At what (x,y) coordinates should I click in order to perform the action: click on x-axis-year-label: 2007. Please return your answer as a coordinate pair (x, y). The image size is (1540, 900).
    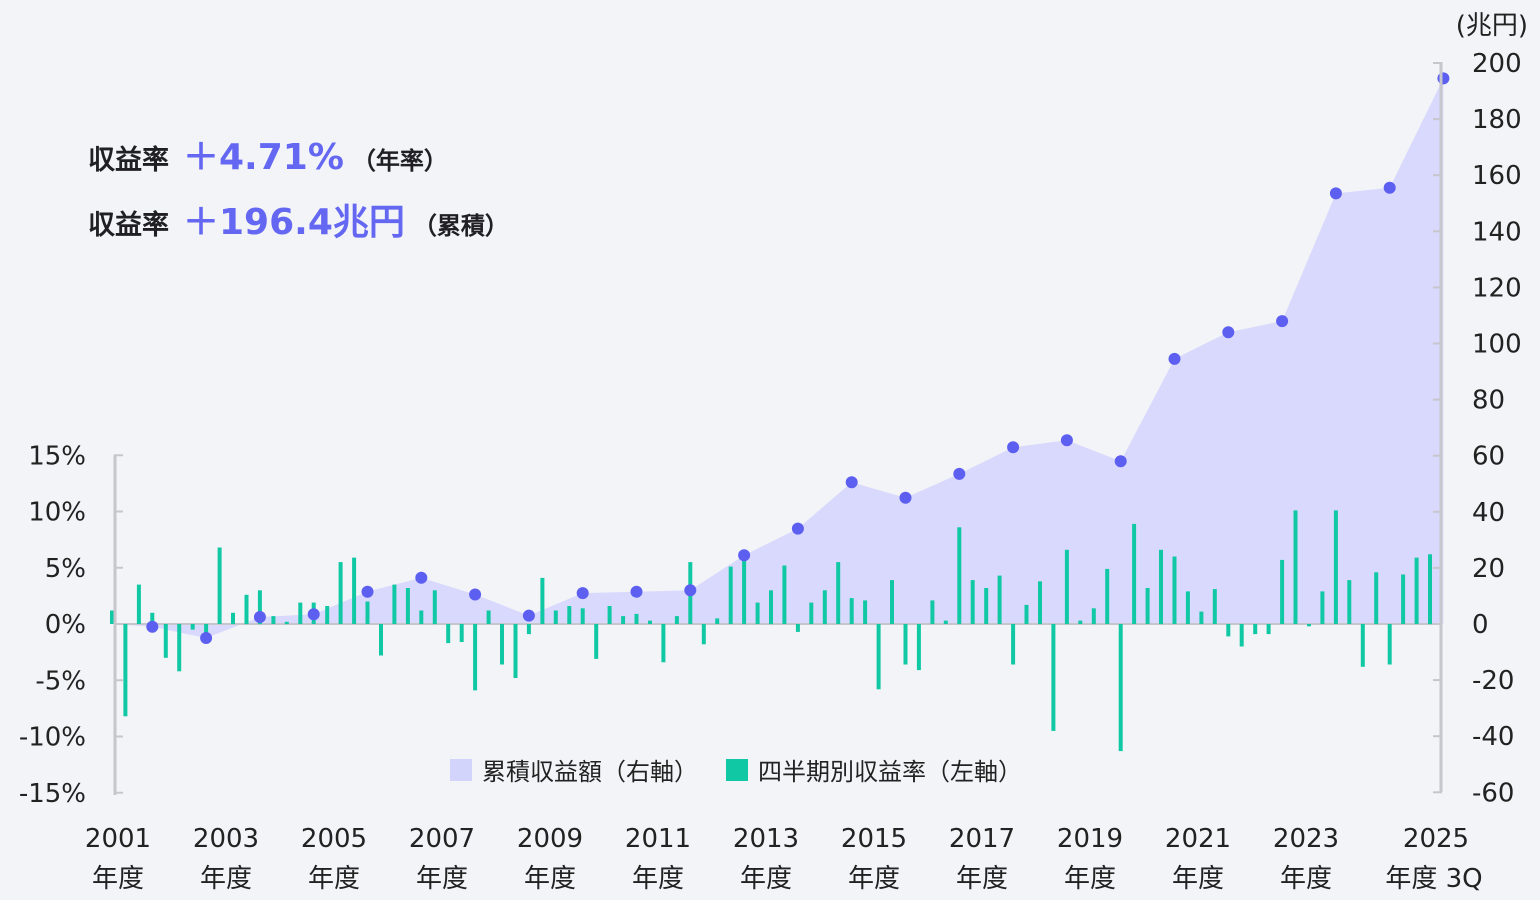
    Looking at the image, I should click on (442, 839).